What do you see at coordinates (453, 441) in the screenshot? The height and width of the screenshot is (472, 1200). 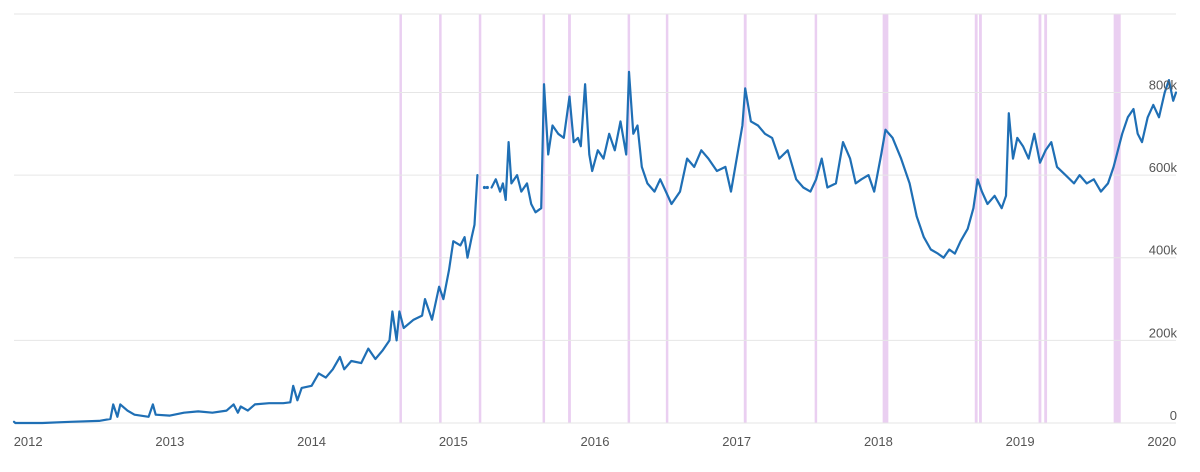 I see `x-tick-label-3: 2015` at bounding box center [453, 441].